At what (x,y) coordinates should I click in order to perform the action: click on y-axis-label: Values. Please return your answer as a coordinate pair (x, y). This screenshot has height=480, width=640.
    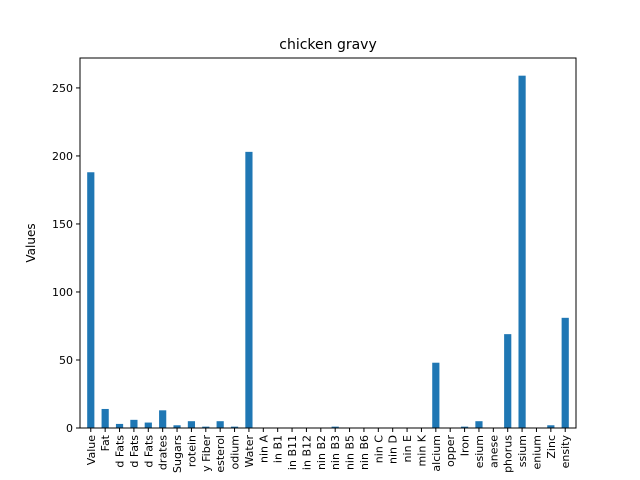
    Looking at the image, I should click on (31, 242).